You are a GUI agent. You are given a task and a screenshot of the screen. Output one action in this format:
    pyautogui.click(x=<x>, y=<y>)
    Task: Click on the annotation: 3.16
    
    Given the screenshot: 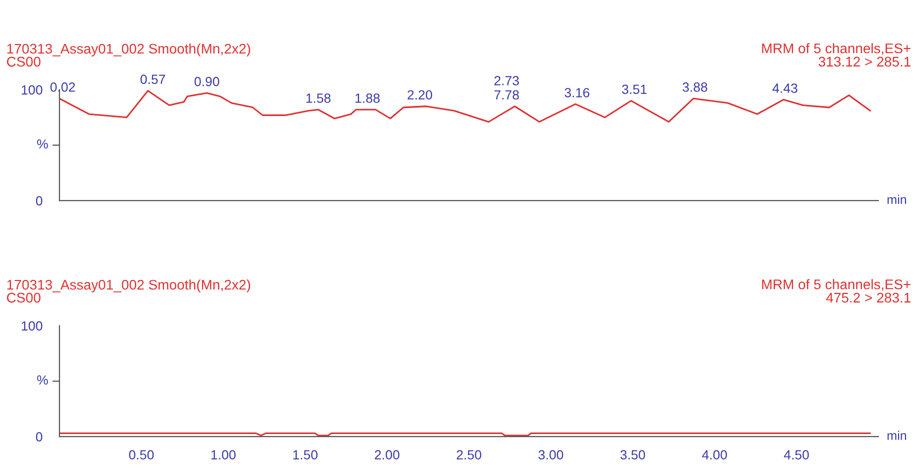 What is the action you would take?
    pyautogui.click(x=577, y=93)
    